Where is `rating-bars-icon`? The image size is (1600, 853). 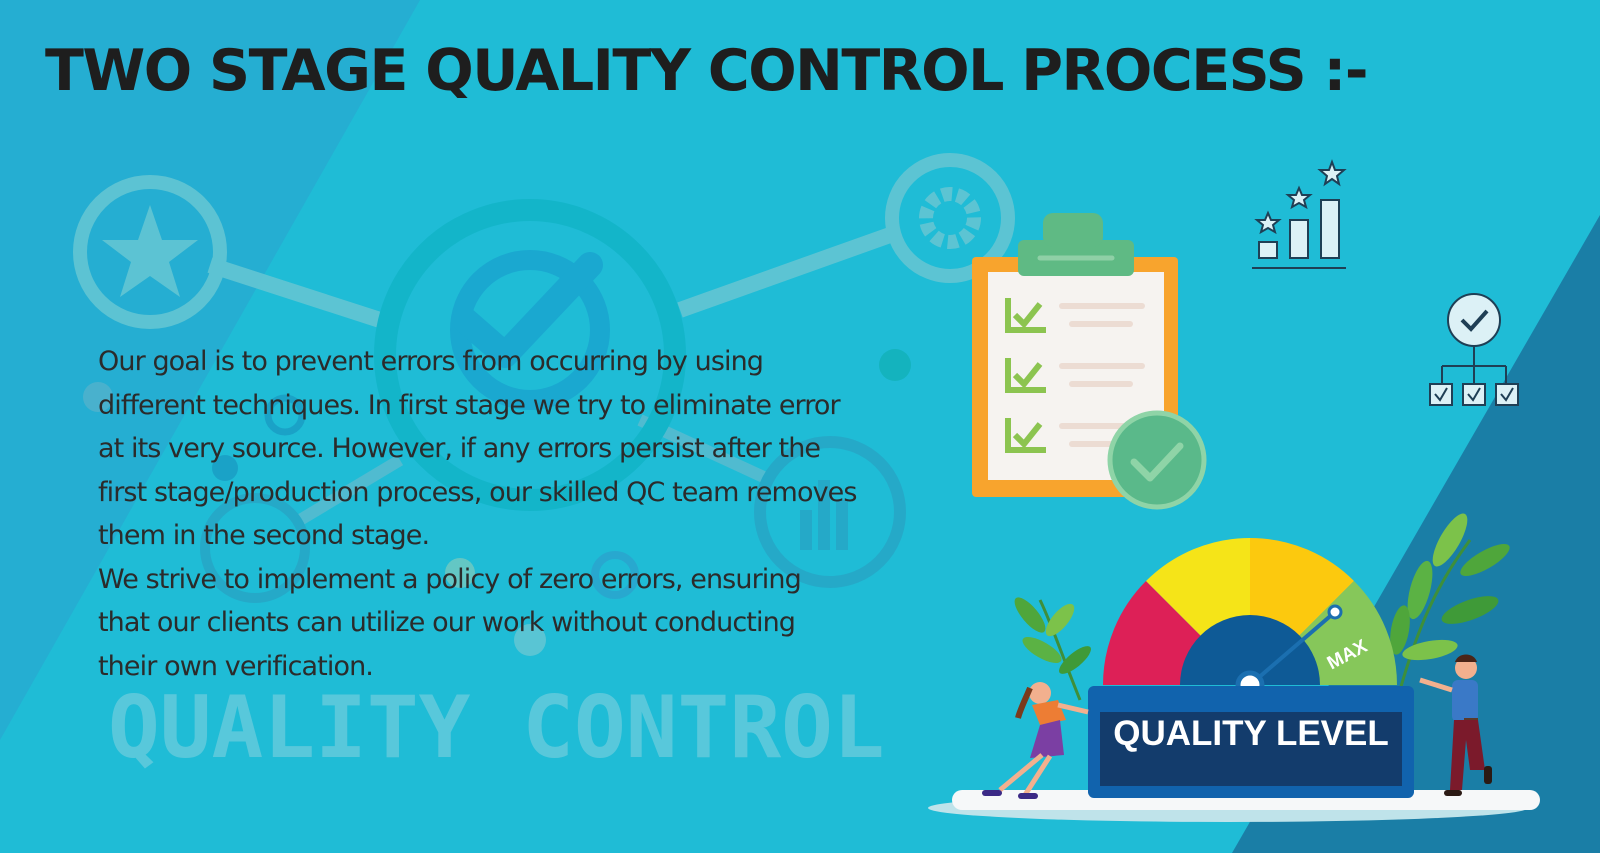 rating-bars-icon is located at coordinates (1299, 214).